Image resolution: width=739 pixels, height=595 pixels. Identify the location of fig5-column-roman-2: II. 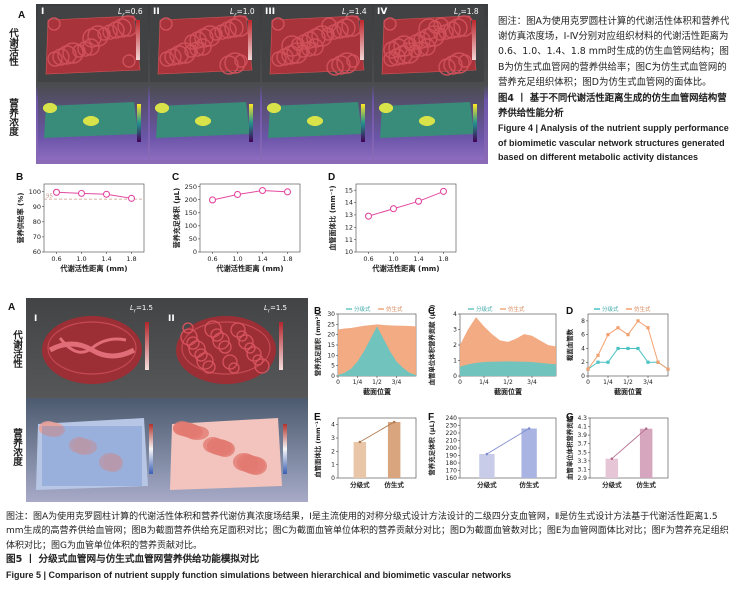
(171, 319).